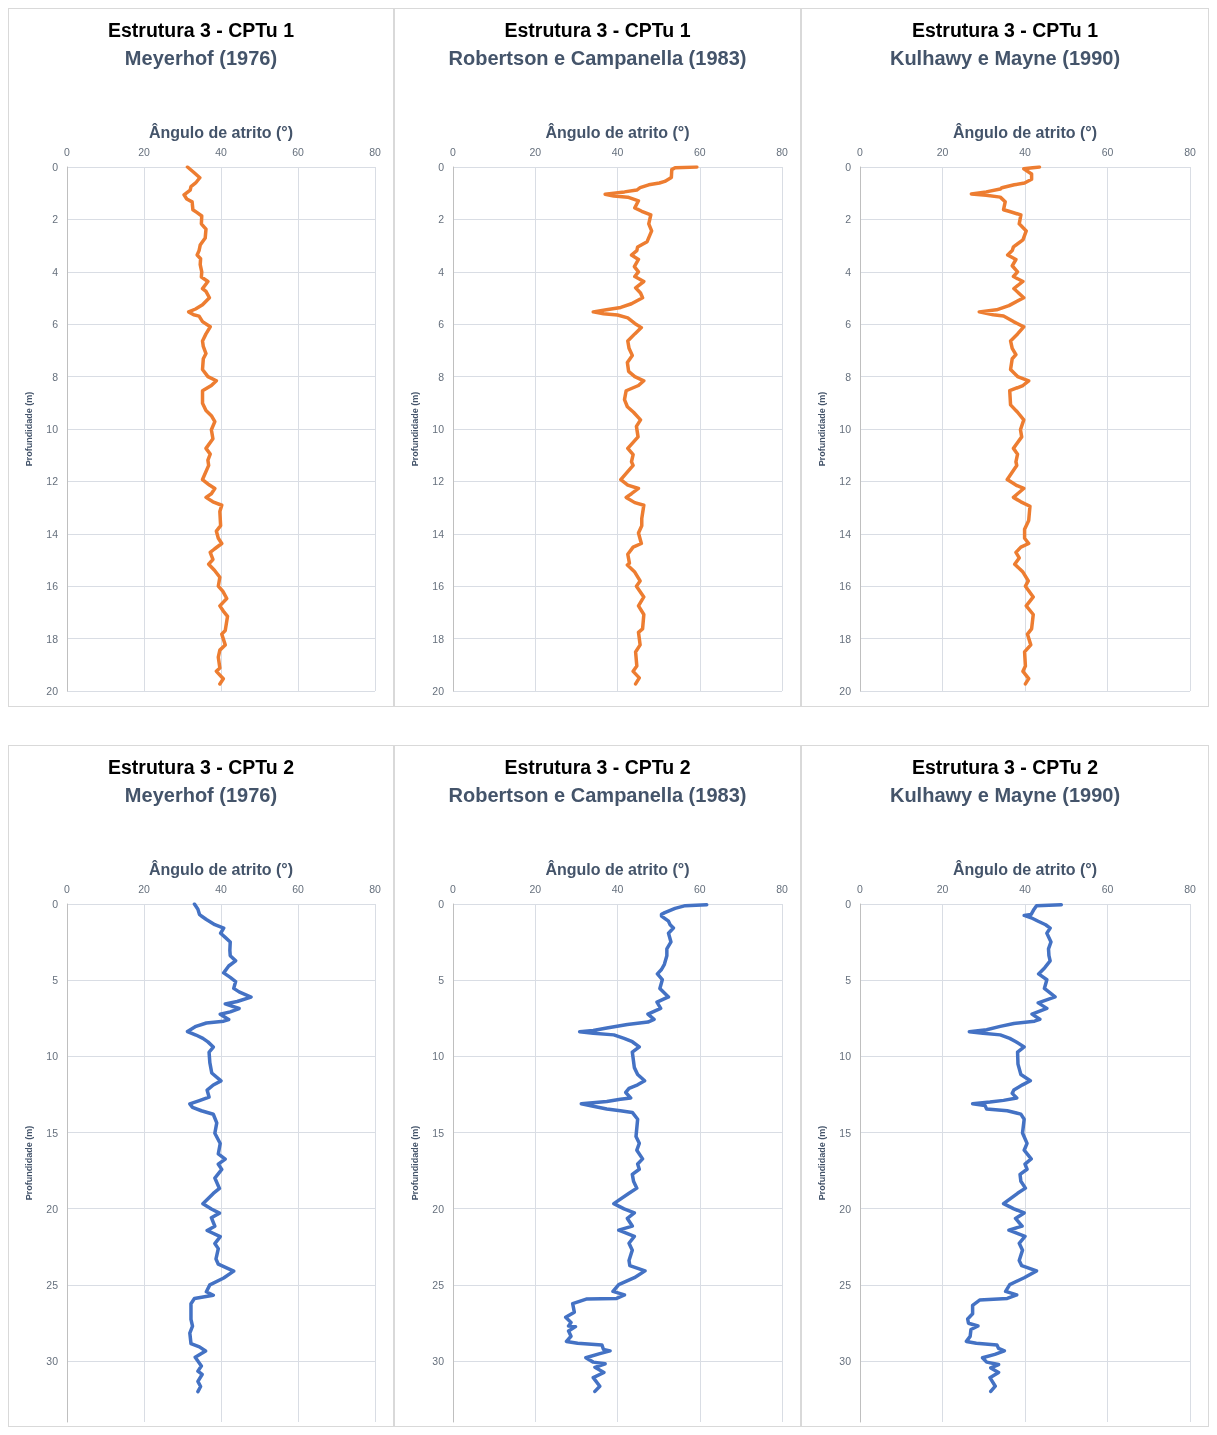  Describe the element at coordinates (597, 30) in the screenshot. I see `chart-title: Estrutura 3 - CPTu 1` at that location.